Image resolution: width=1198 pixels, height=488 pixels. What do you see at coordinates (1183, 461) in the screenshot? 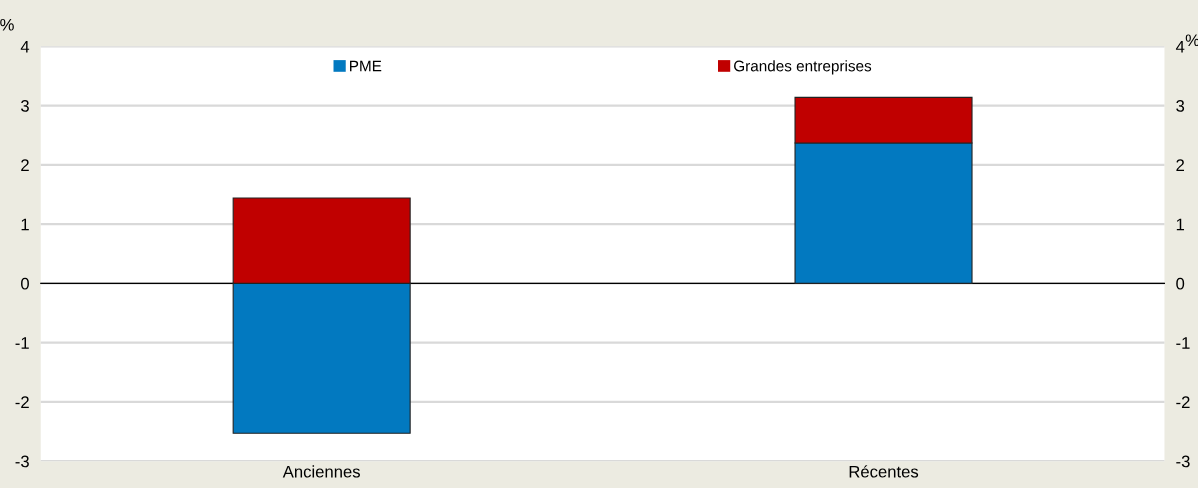
I see `y2-tick-label: -3` at bounding box center [1183, 461].